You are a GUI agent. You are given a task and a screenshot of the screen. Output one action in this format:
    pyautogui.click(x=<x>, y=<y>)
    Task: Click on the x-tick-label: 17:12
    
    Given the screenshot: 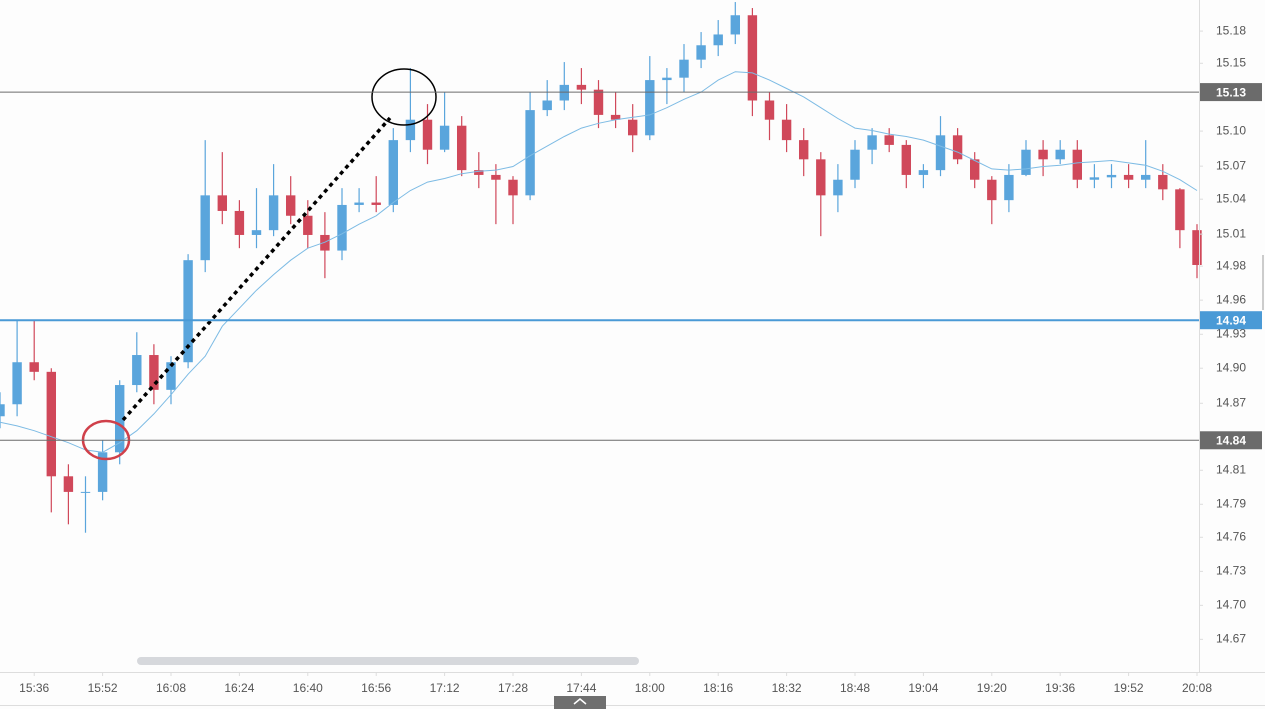 What is the action you would take?
    pyautogui.click(x=445, y=688)
    